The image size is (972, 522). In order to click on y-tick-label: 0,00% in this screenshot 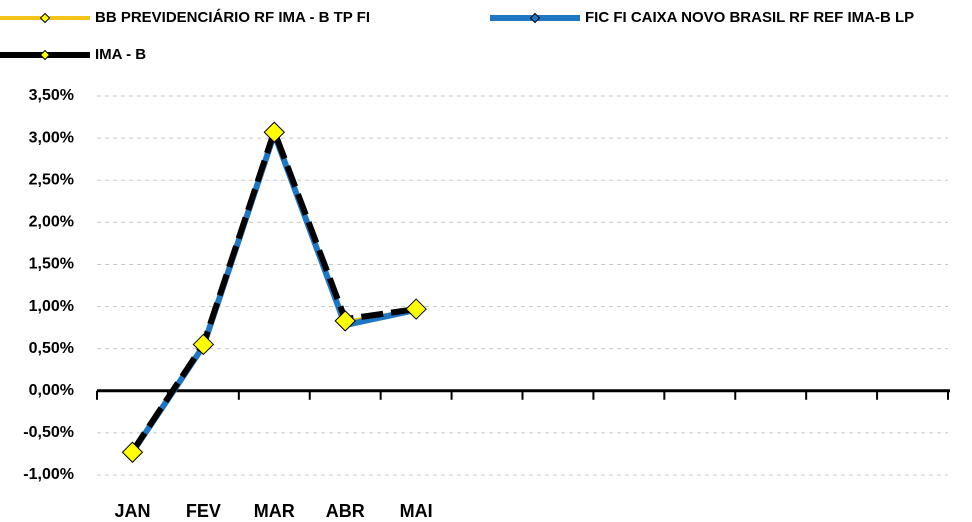, I will do `click(51, 390)`.